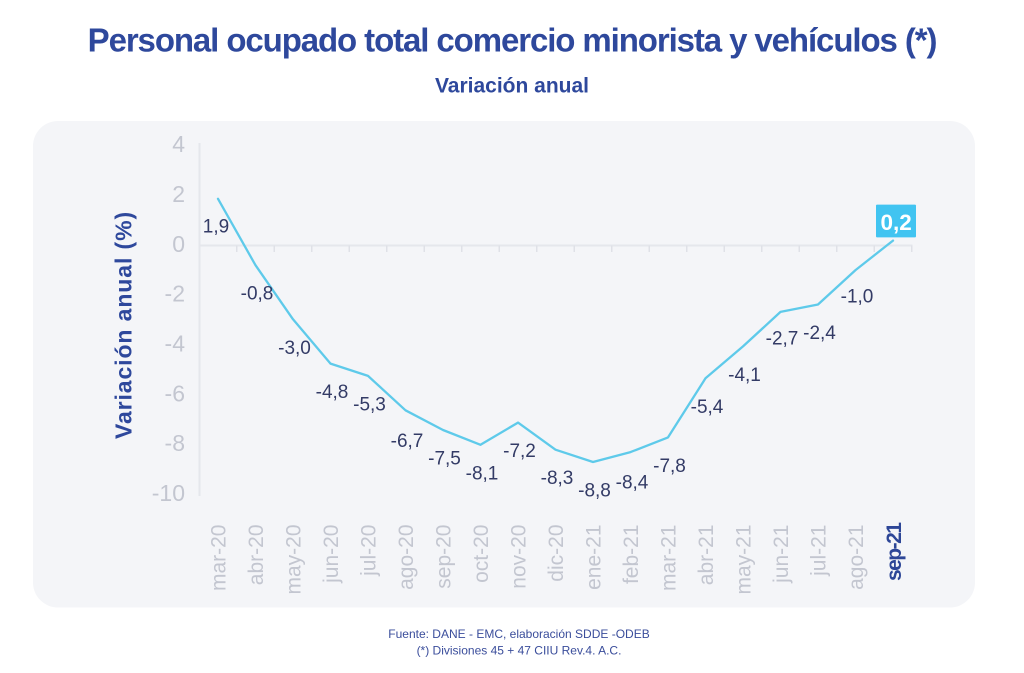 The height and width of the screenshot is (673, 1024). I want to click on svg-text: -7,2, so click(519, 451).